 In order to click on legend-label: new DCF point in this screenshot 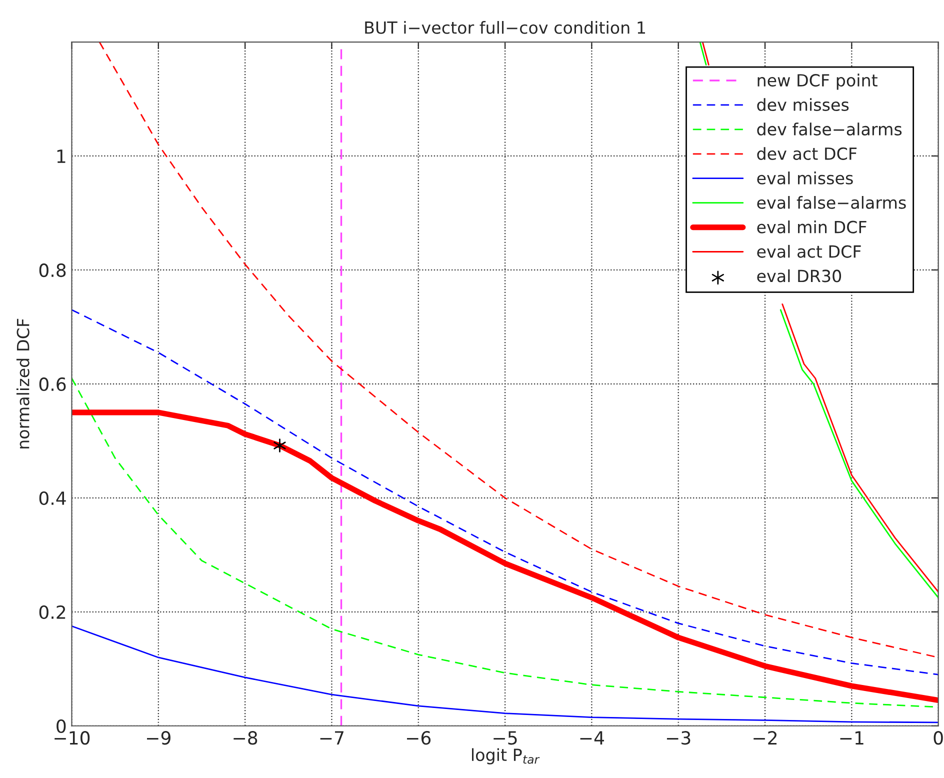, I will do `click(818, 82)`.